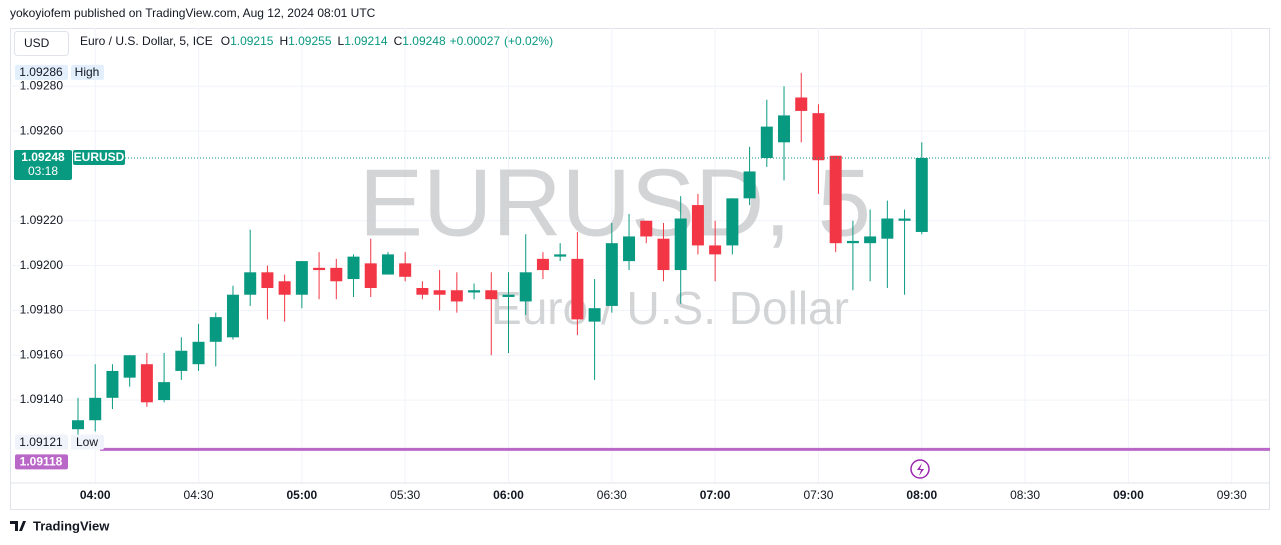 The image size is (1281, 545). What do you see at coordinates (71, 525) in the screenshot?
I see `footer-brand: TradingView` at bounding box center [71, 525].